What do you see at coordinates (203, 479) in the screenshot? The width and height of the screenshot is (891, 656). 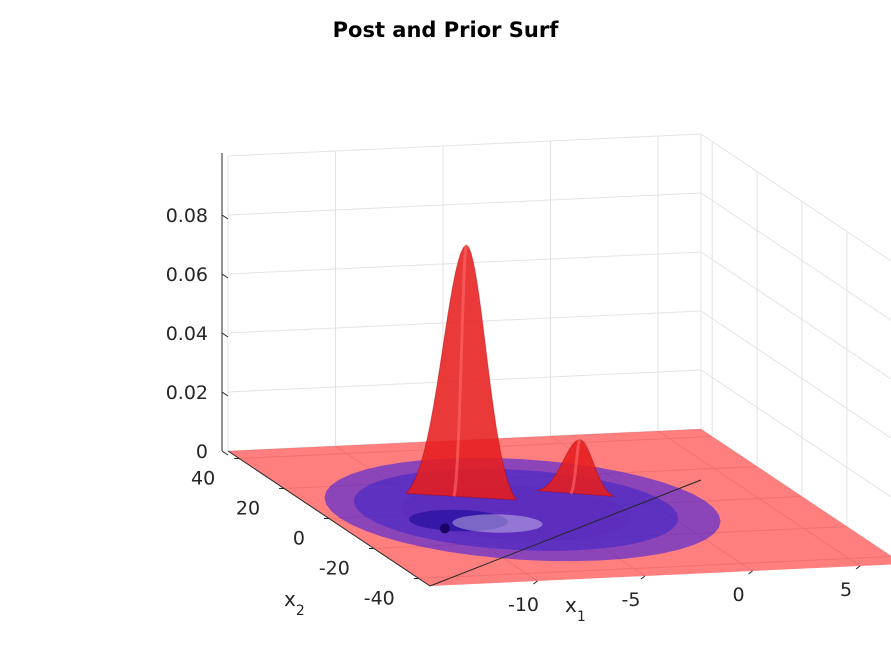 I see `x2-tick-label: 40` at bounding box center [203, 479].